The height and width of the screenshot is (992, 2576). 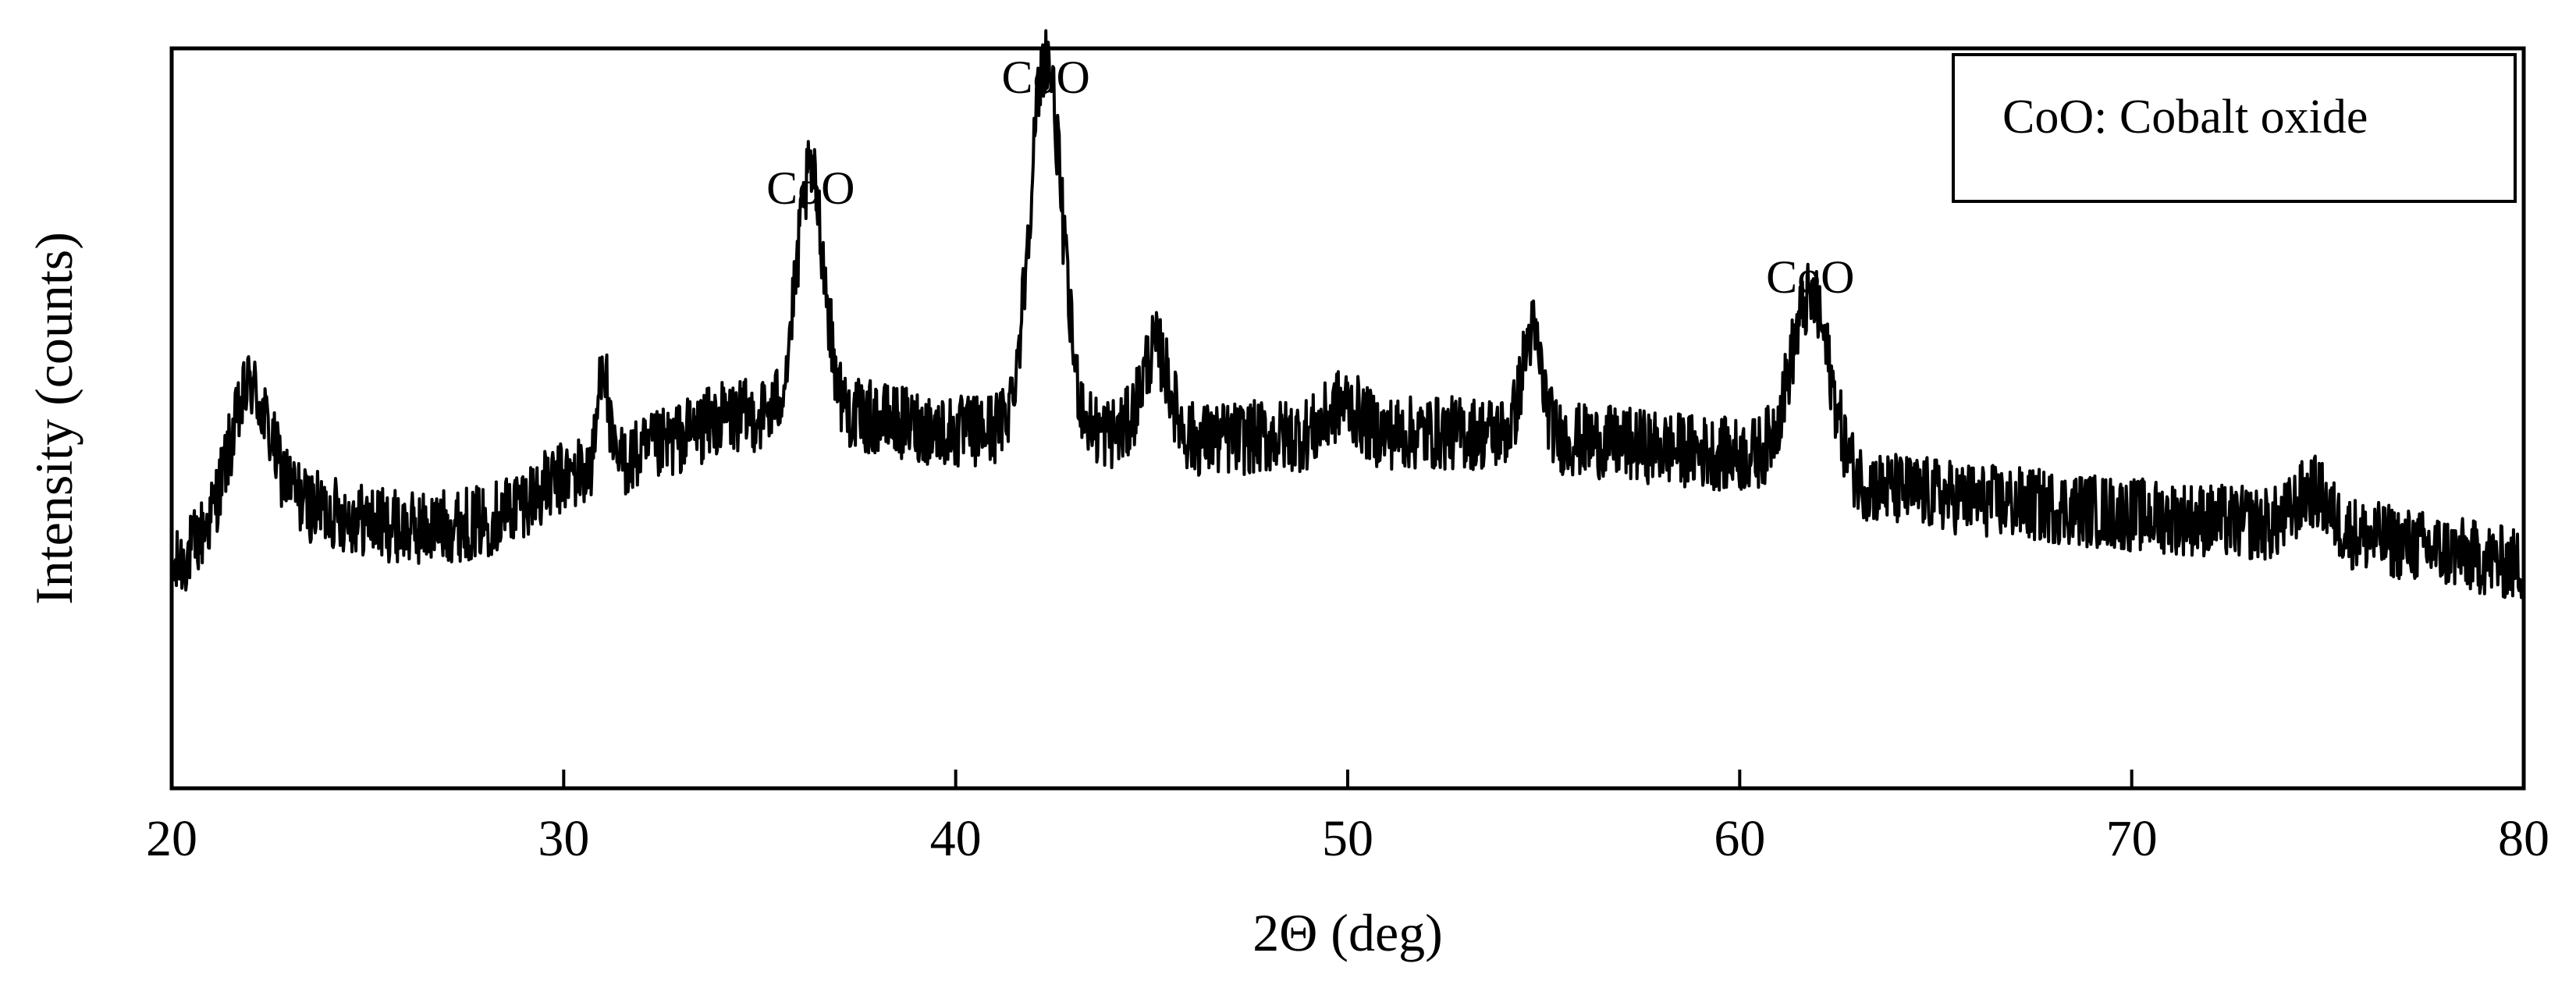 I want to click on x-tick-label-20: 20, so click(x=172, y=838).